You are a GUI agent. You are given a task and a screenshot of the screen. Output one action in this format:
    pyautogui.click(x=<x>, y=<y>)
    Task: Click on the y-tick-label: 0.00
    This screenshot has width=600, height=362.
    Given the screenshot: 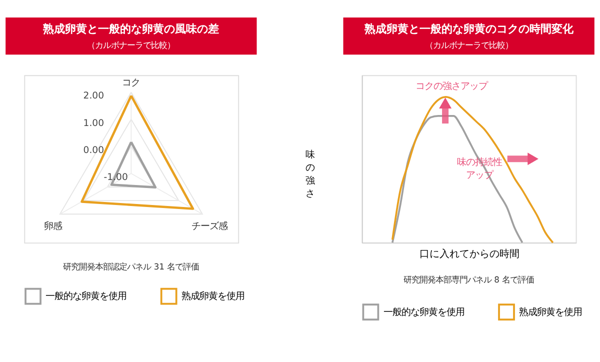 What is the action you would take?
    pyautogui.click(x=93, y=150)
    